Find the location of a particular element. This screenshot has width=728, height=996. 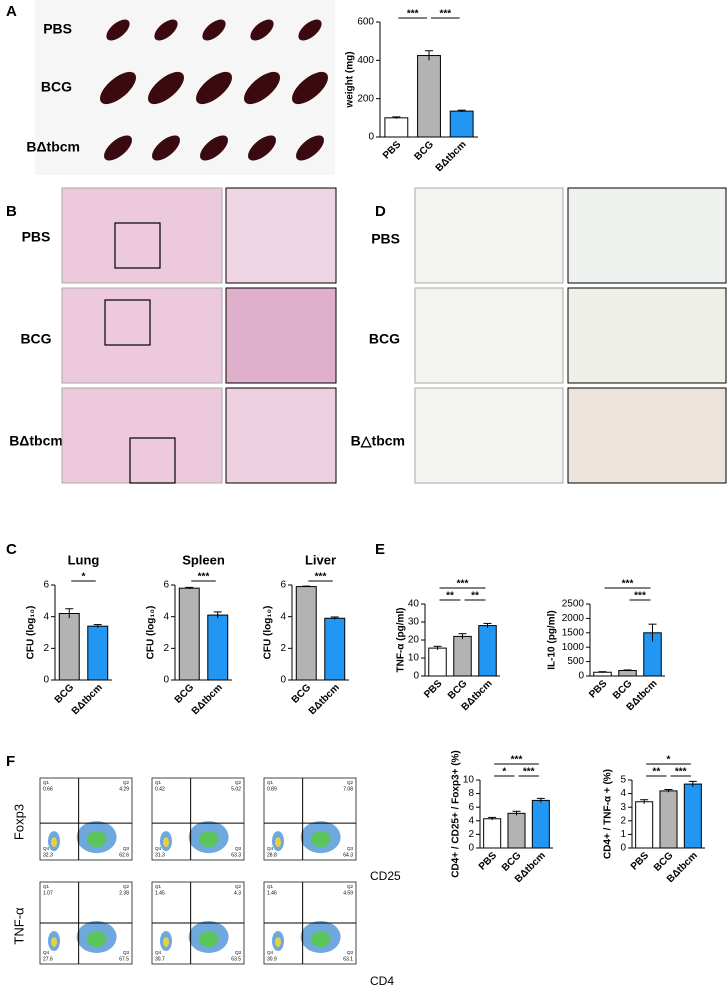

ihc-high is located at coordinates (647, 435).